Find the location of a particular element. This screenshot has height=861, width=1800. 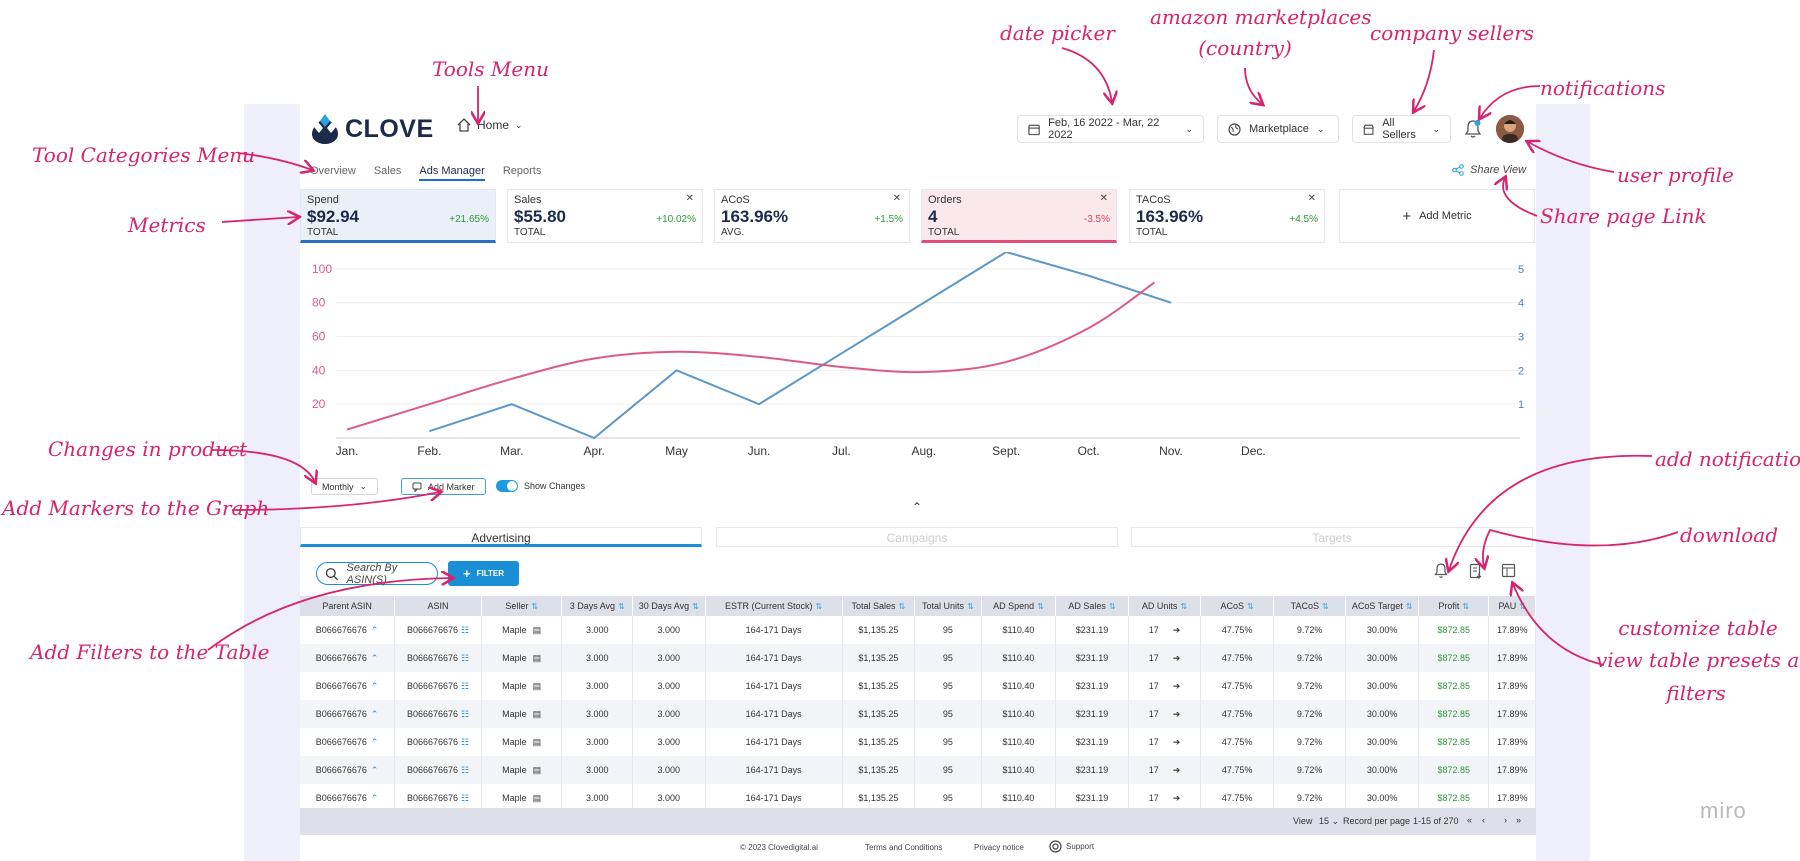

toggle-switch is located at coordinates (507, 486).